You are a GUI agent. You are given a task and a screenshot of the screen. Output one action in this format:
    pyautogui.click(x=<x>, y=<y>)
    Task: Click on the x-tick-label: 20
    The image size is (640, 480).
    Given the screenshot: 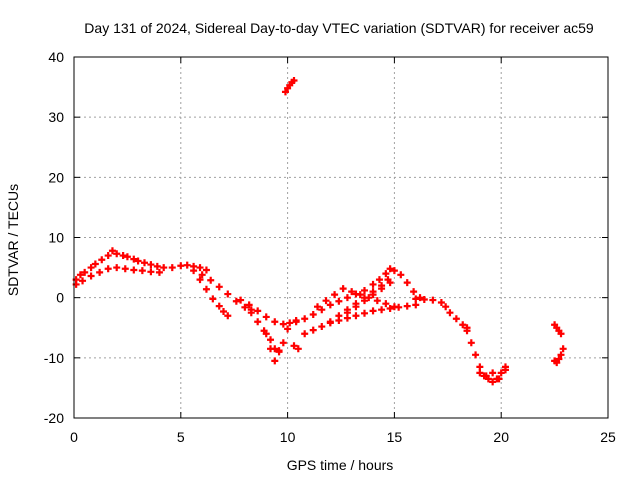 What is the action you would take?
    pyautogui.click(x=501, y=437)
    